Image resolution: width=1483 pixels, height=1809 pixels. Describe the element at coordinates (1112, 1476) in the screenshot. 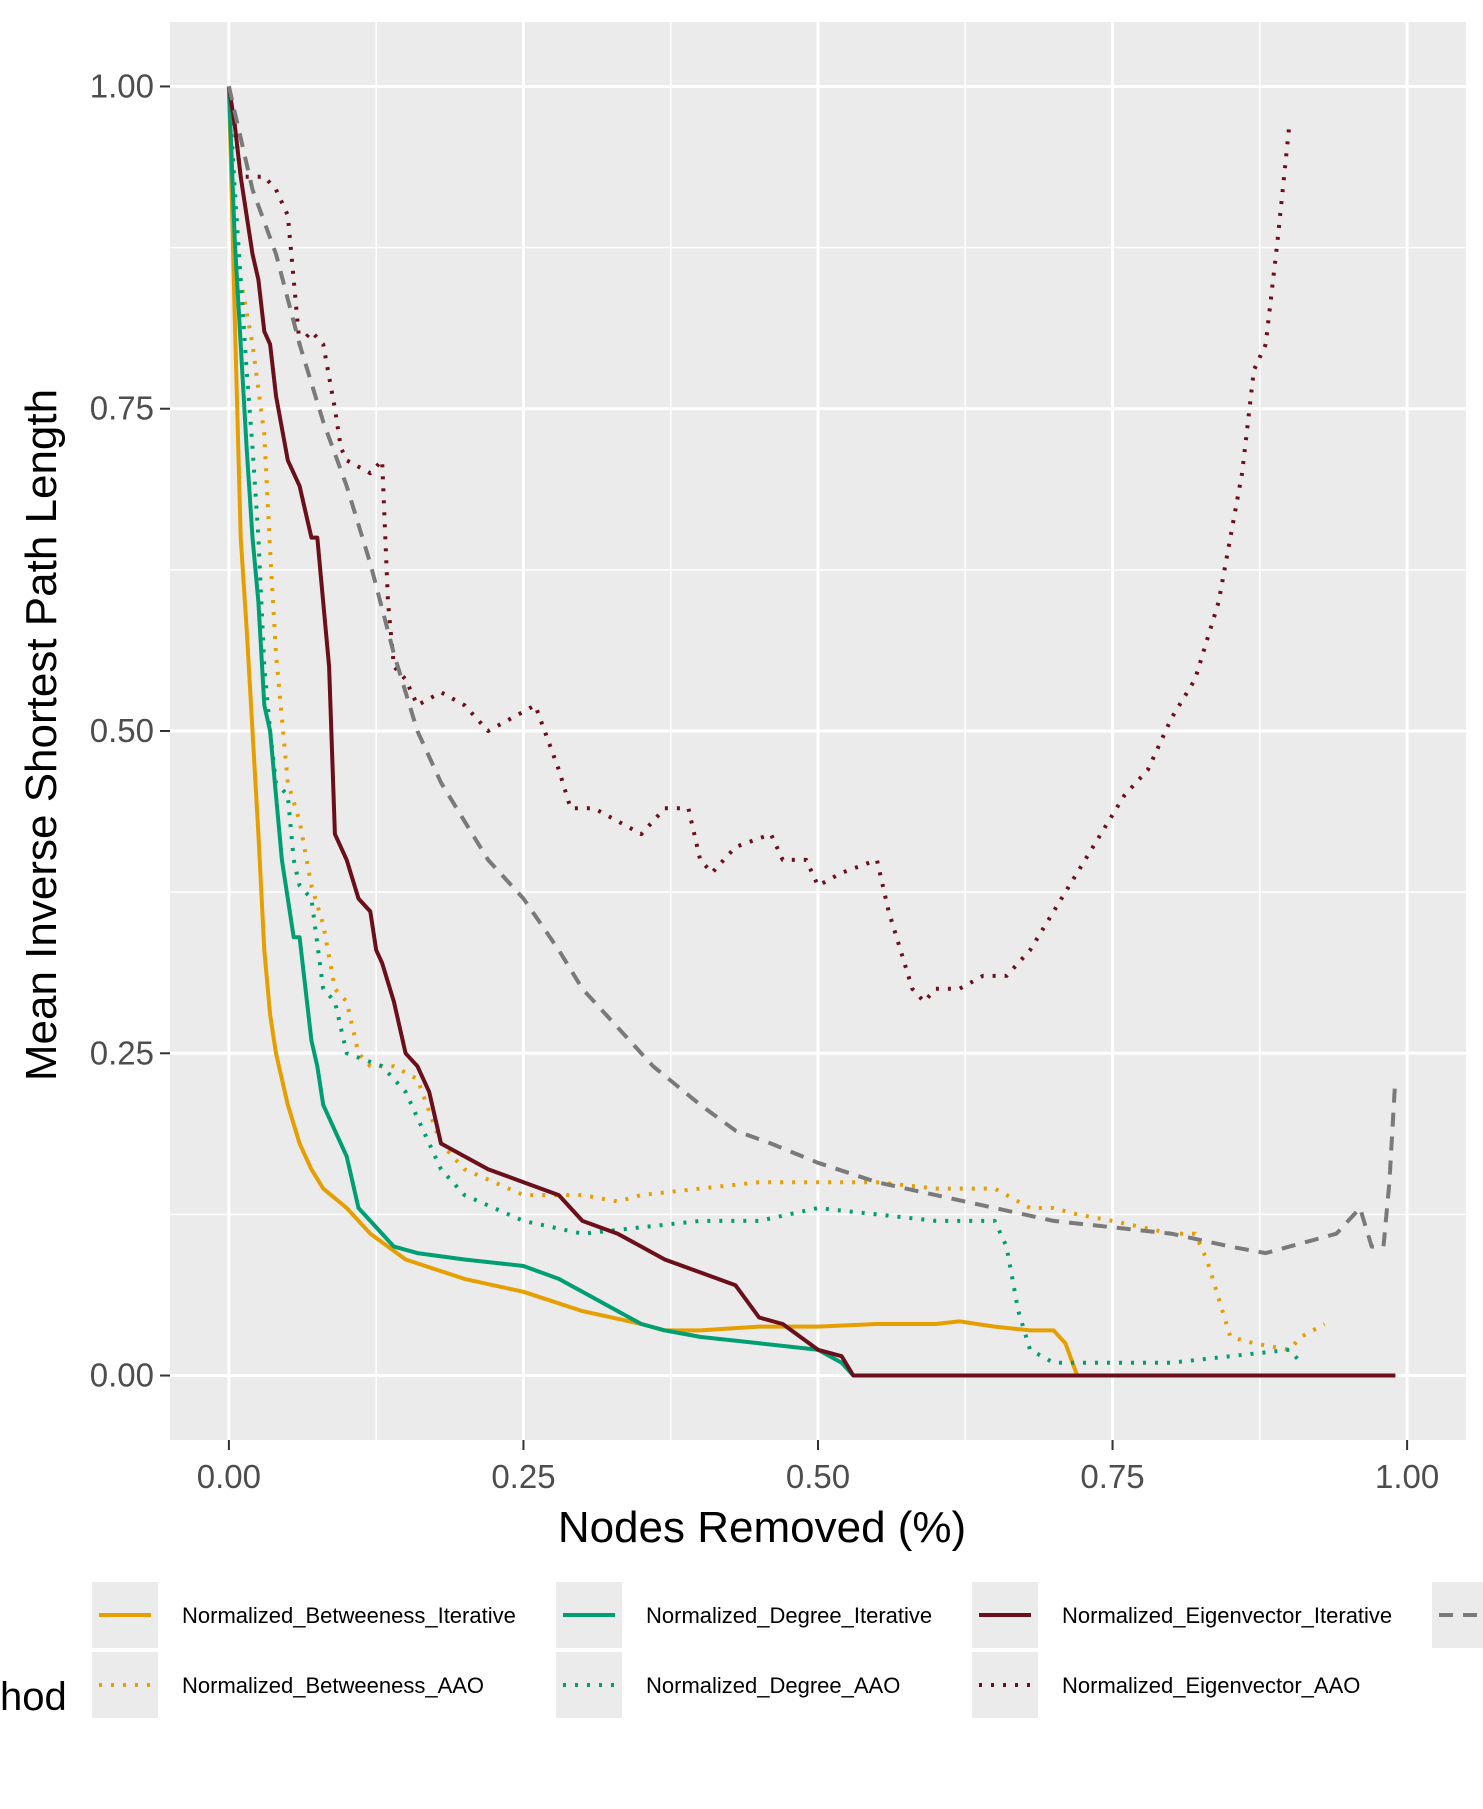

I see `x-tick-label: 0.75` at that location.